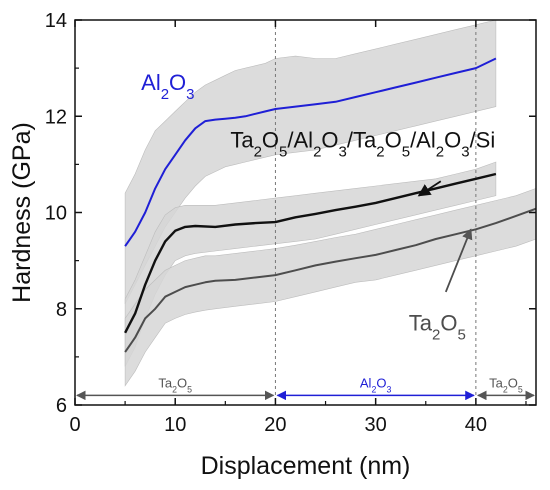  What do you see at coordinates (74, 425) in the screenshot?
I see `x-tick-label-0: 0` at bounding box center [74, 425].